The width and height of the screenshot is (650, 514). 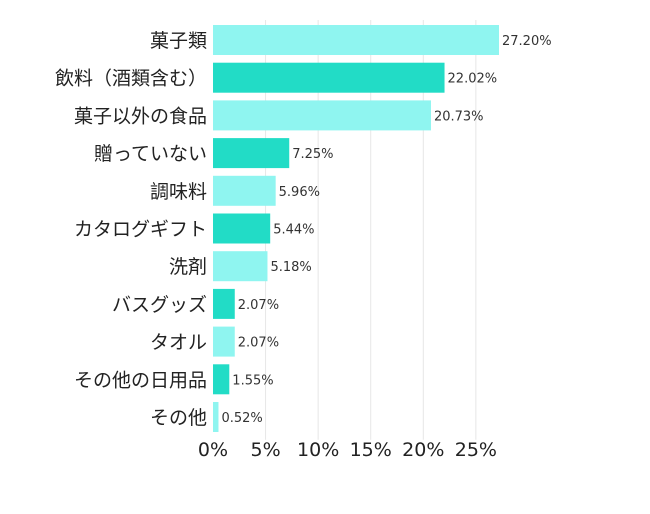 What do you see at coordinates (293, 230) in the screenshot?
I see `value-label: 5.44%` at bounding box center [293, 230].